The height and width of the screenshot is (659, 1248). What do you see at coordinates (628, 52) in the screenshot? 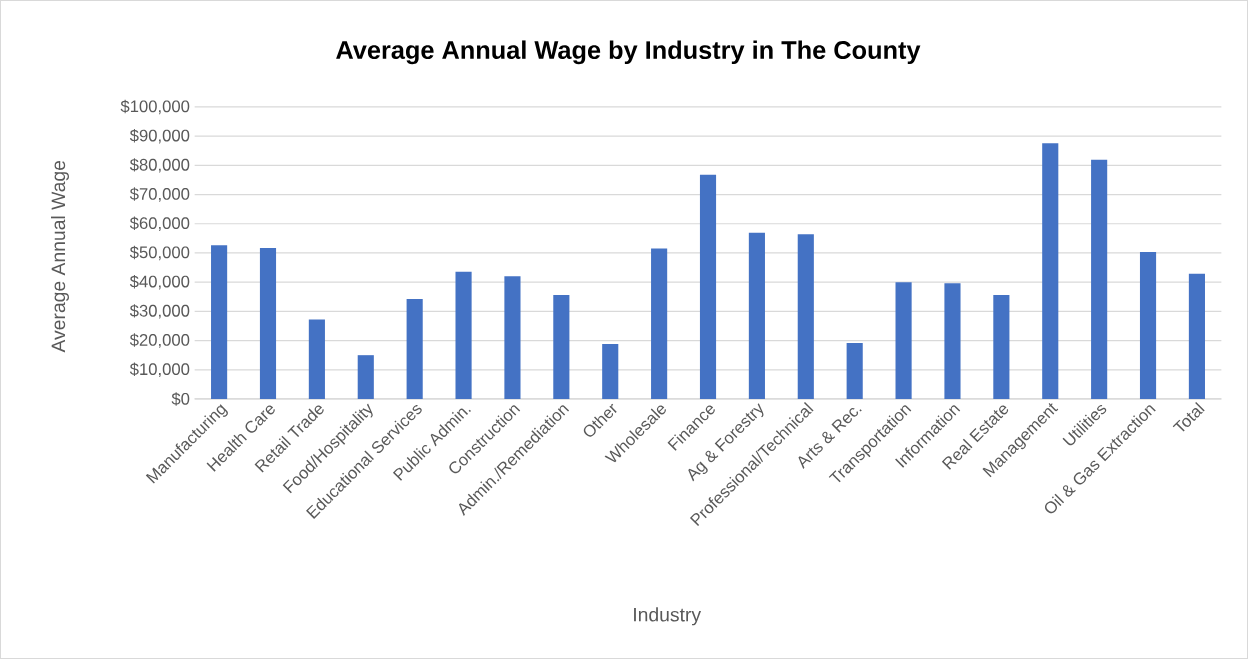
I see `chart-title: Average Annual Wage by Industry in The County` at bounding box center [628, 52].